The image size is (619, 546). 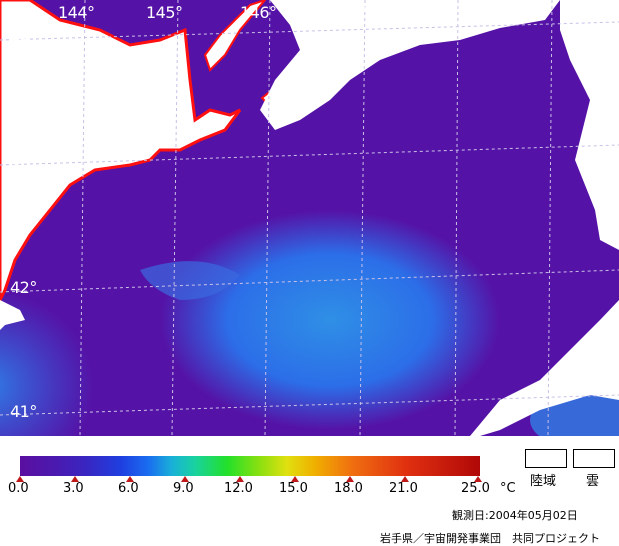 I want to click on colorbar-tick-label: 3.0, so click(x=73, y=488).